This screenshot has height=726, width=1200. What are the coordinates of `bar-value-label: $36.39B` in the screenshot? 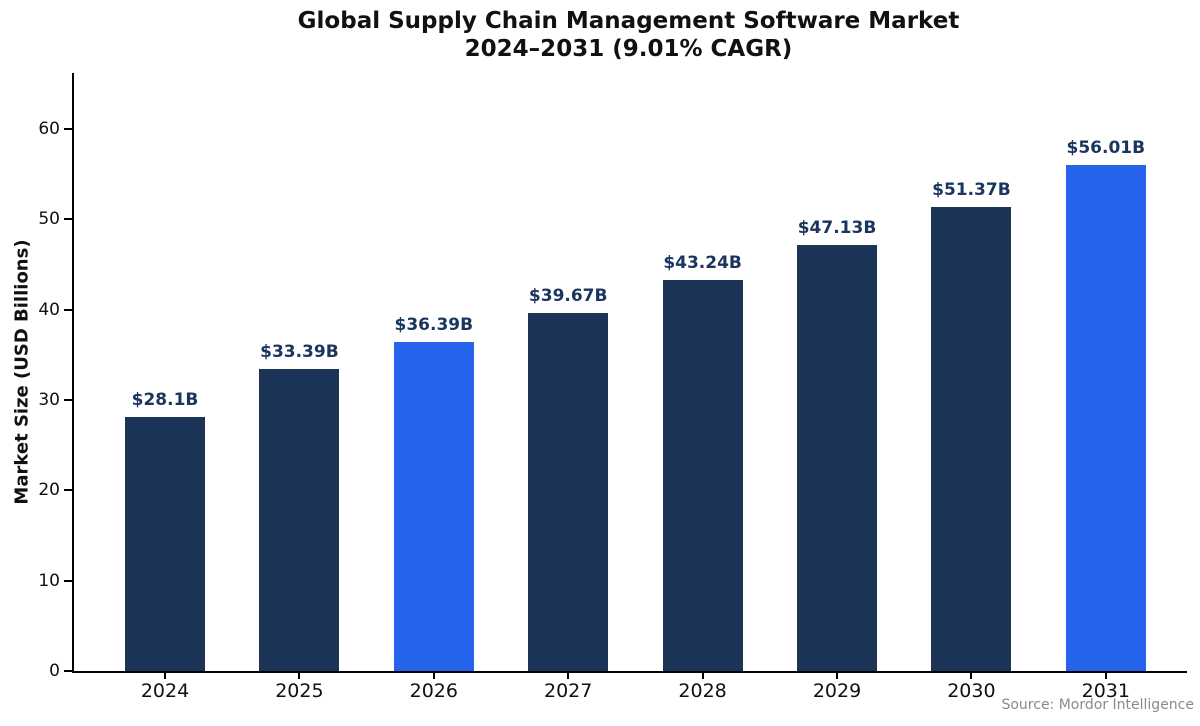 It's located at (434, 325).